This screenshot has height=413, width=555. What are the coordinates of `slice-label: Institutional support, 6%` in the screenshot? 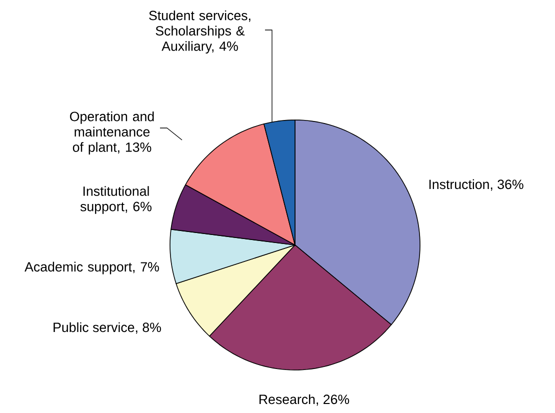 It's located at (116, 200).